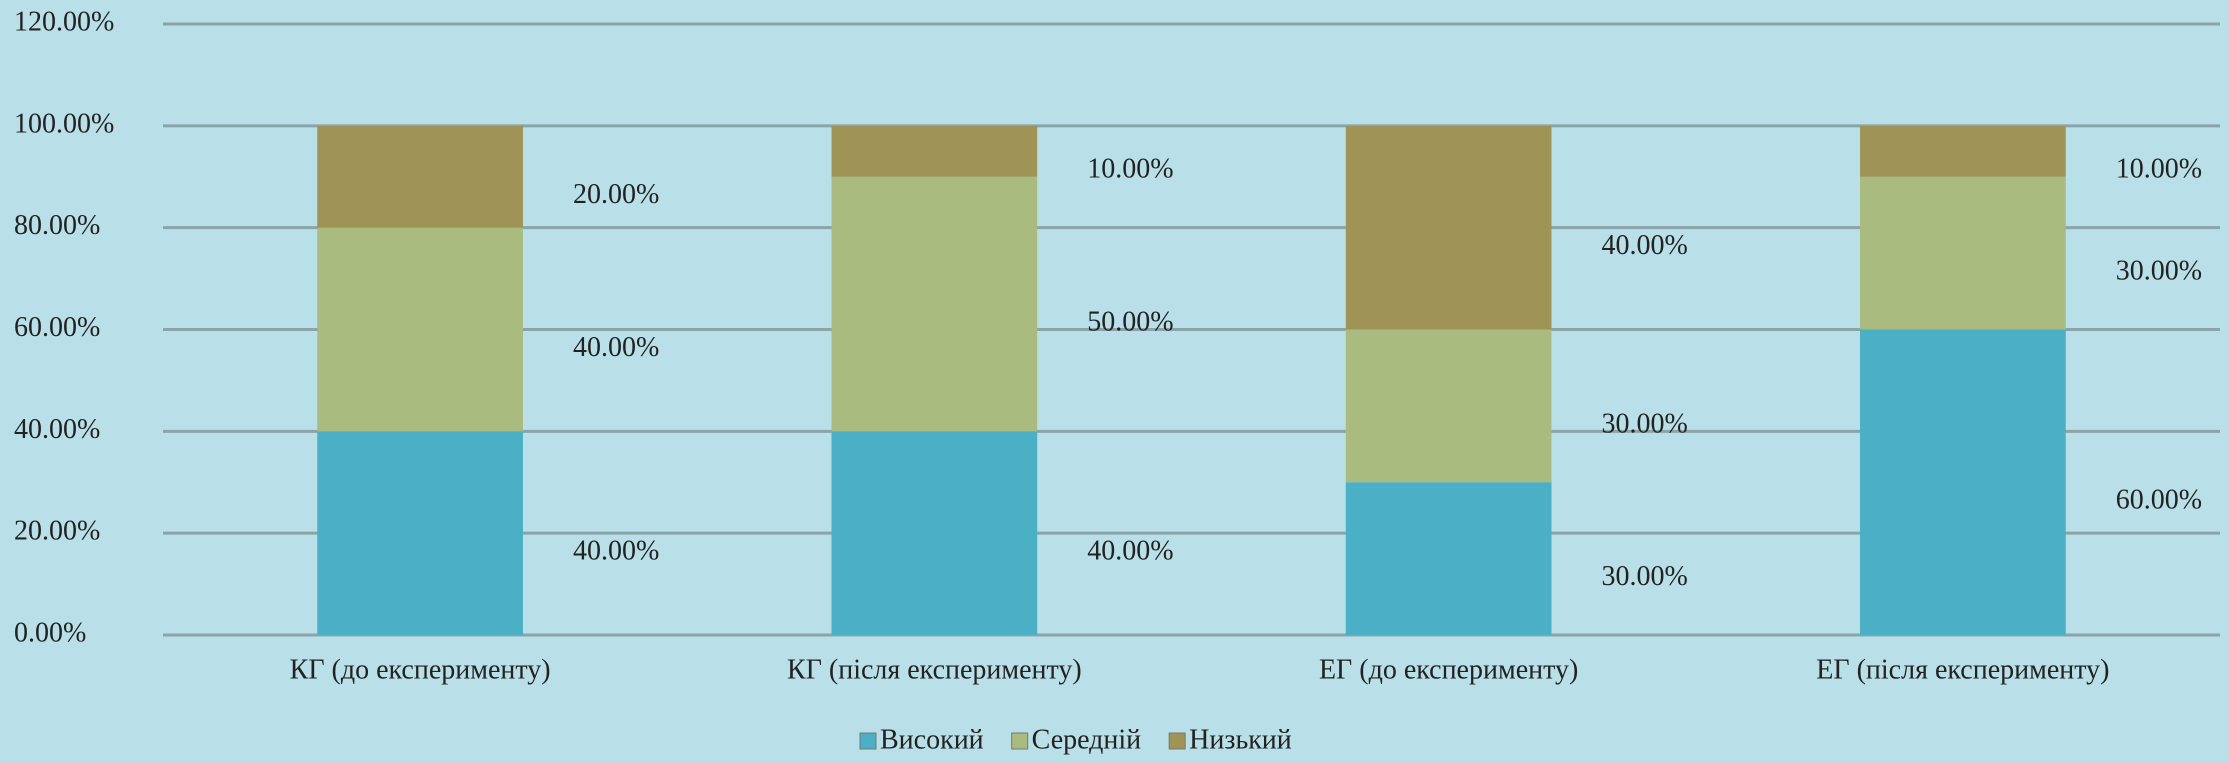  What do you see at coordinates (1448, 669) in the screenshot?
I see `x-tick-label: ЕГ (до експерименту)` at bounding box center [1448, 669].